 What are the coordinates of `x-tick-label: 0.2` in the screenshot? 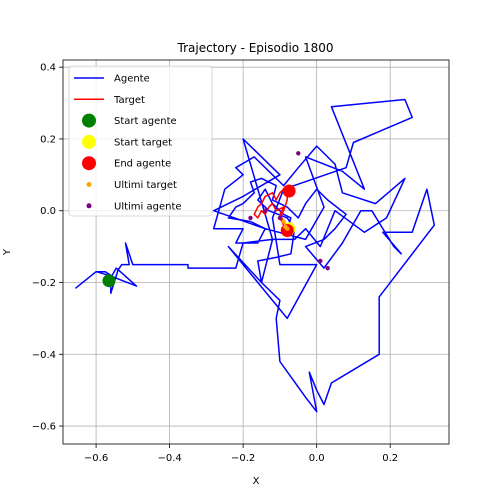 It's located at (390, 458).